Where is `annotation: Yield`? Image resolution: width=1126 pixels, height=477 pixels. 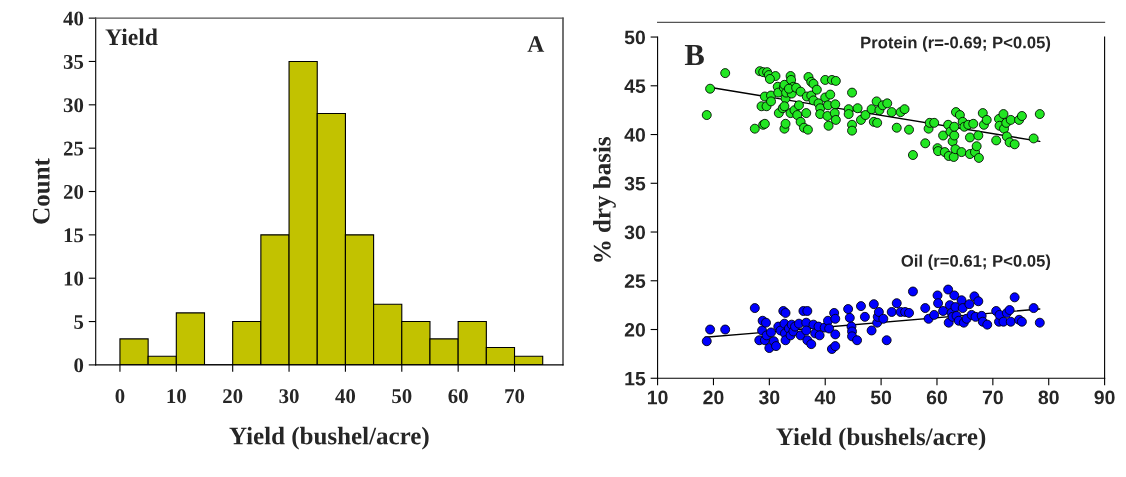
annotation: Yield is located at coordinates (131, 37).